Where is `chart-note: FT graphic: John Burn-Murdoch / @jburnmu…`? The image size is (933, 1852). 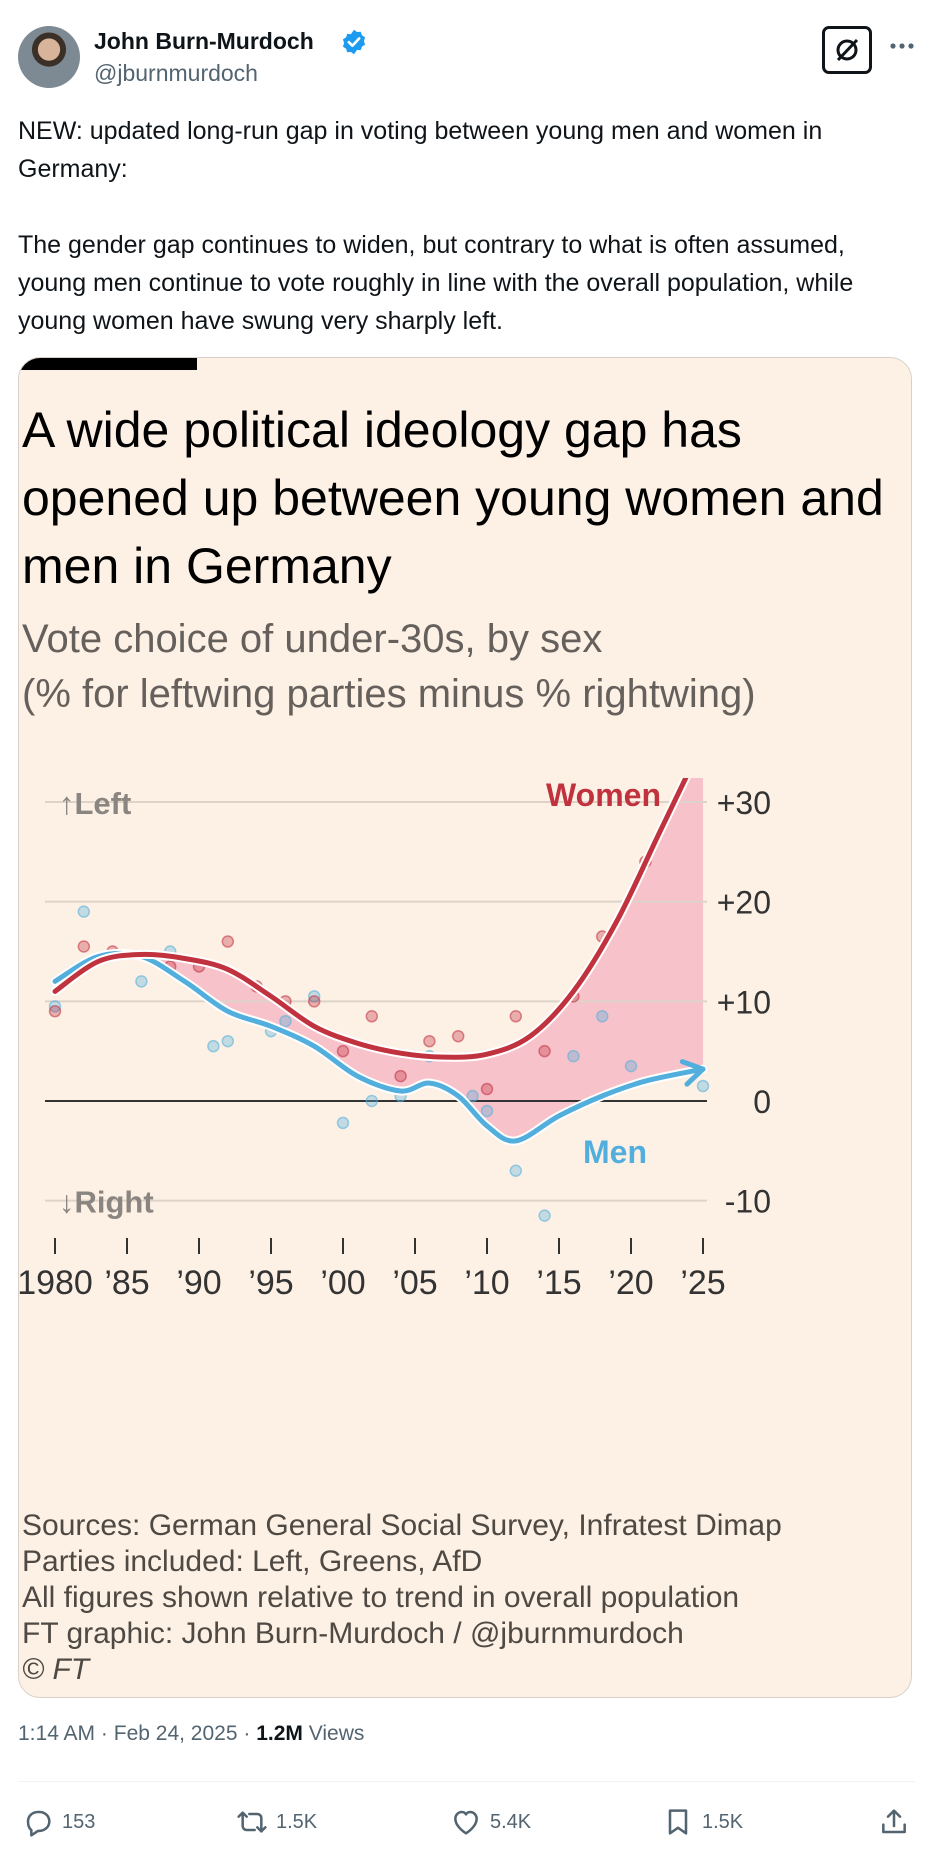
chart-note: FT graphic: John Burn-Murdoch / @jburnmu… is located at coordinates (353, 1633).